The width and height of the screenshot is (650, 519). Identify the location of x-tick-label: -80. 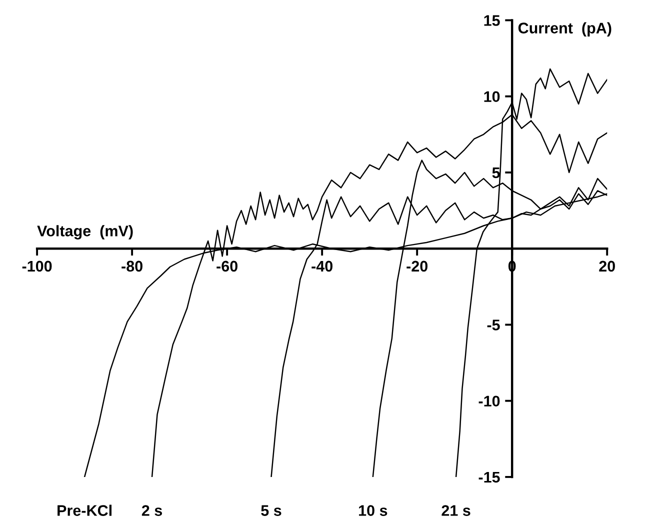
(132, 266).